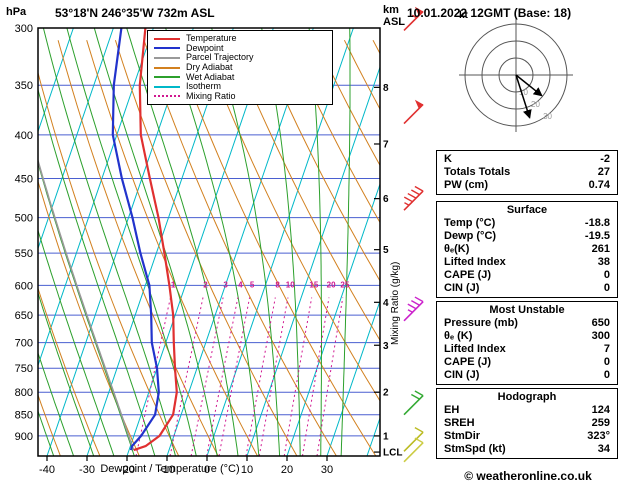  Describe the element at coordinates (207, 470) in the screenshot. I see `svg-text: 0` at that location.